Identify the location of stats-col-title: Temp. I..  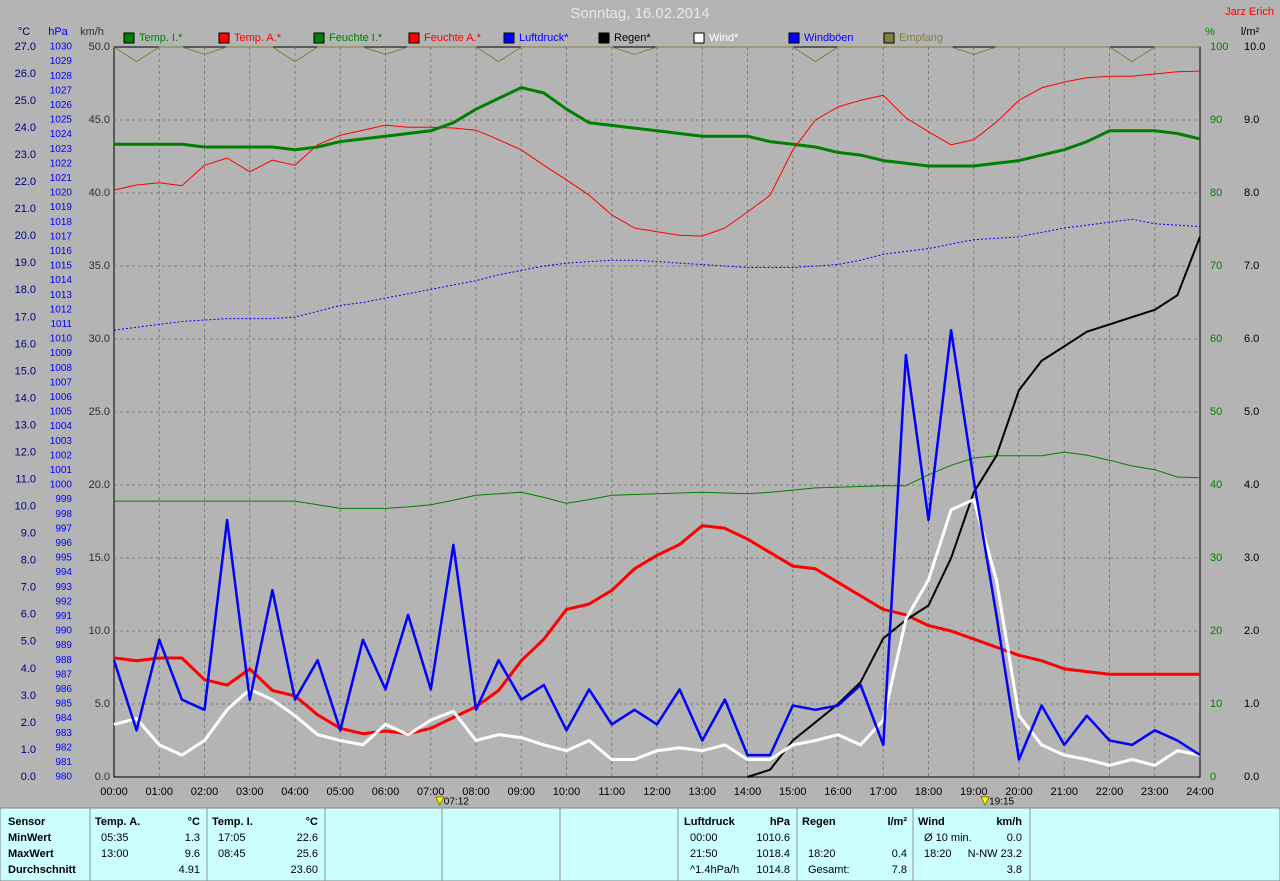
(232, 822).